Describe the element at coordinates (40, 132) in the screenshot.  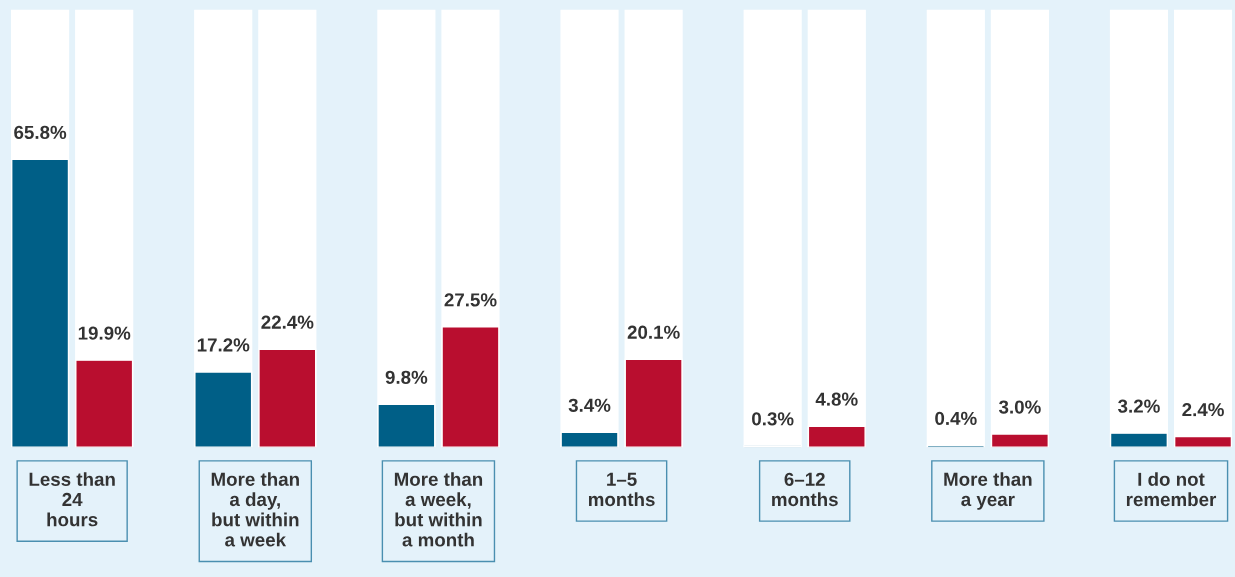
I see `data-label: 65.8%` at that location.